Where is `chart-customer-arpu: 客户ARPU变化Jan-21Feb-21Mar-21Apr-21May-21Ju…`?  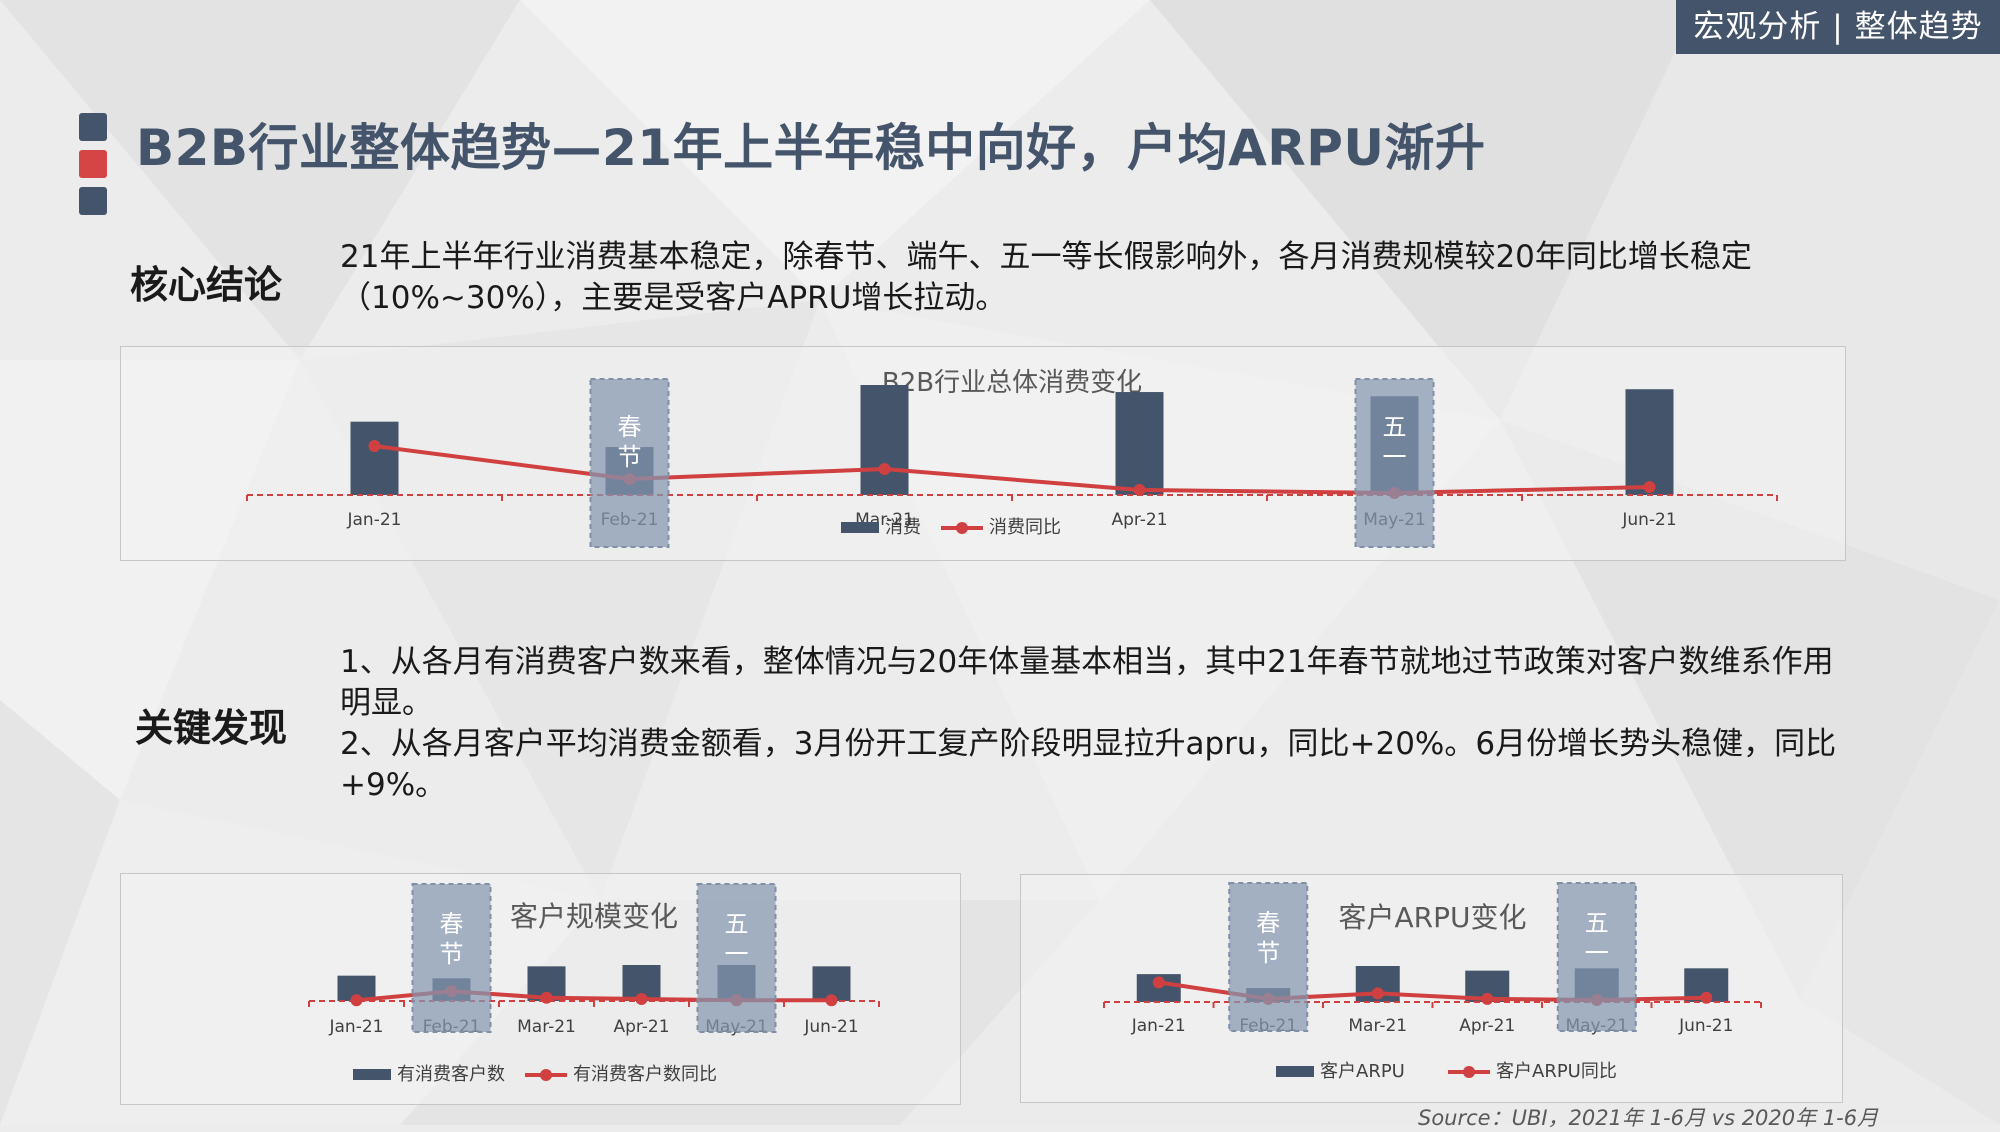 chart-customer-arpu: 客户ARPU变化Jan-21Feb-21Mar-21Apr-21May-21Ju… is located at coordinates (1431, 988).